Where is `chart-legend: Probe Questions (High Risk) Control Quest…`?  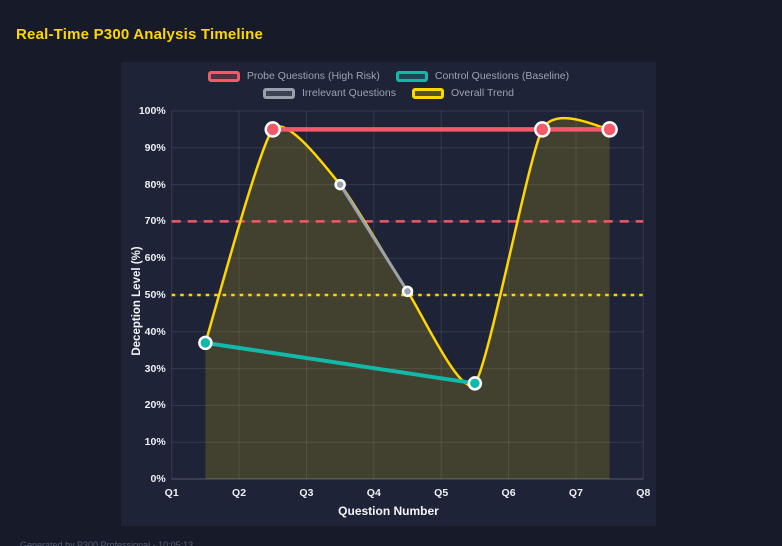
chart-legend: Probe Questions (High Risk) Control Quest… is located at coordinates (388, 84).